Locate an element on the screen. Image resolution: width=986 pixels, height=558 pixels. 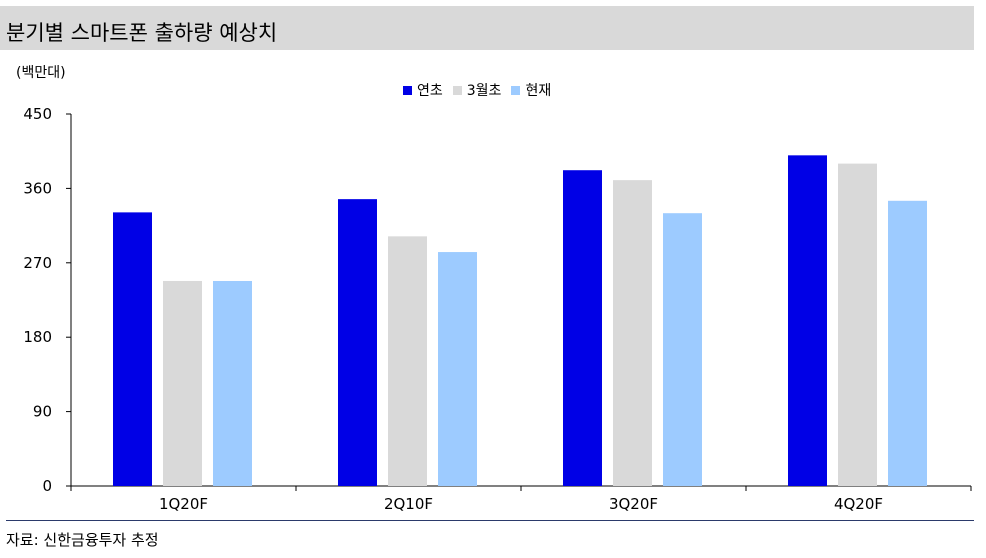
legend-swatch-current is located at coordinates (516, 90).